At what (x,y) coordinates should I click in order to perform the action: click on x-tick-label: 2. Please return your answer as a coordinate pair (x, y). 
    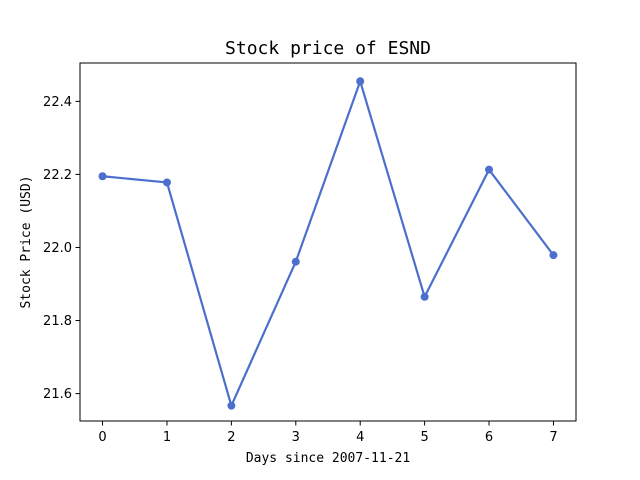
    Looking at the image, I should click on (231, 437).